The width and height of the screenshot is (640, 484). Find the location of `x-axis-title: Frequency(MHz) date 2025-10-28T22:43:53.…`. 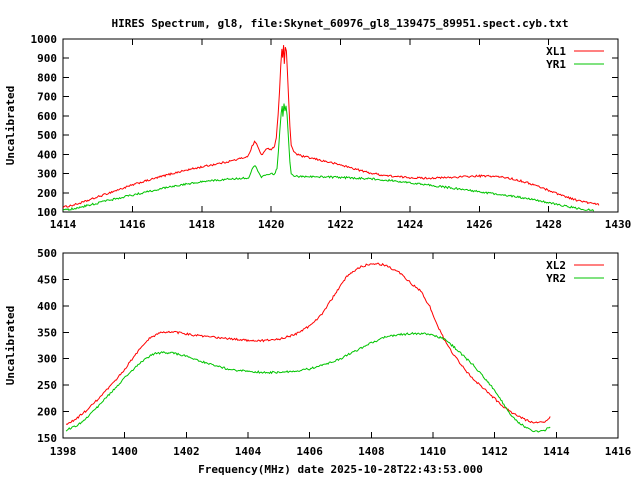

x-axis-title: Frequency(MHz) date 2025-10-28T22:43:53.… is located at coordinates (340, 469).